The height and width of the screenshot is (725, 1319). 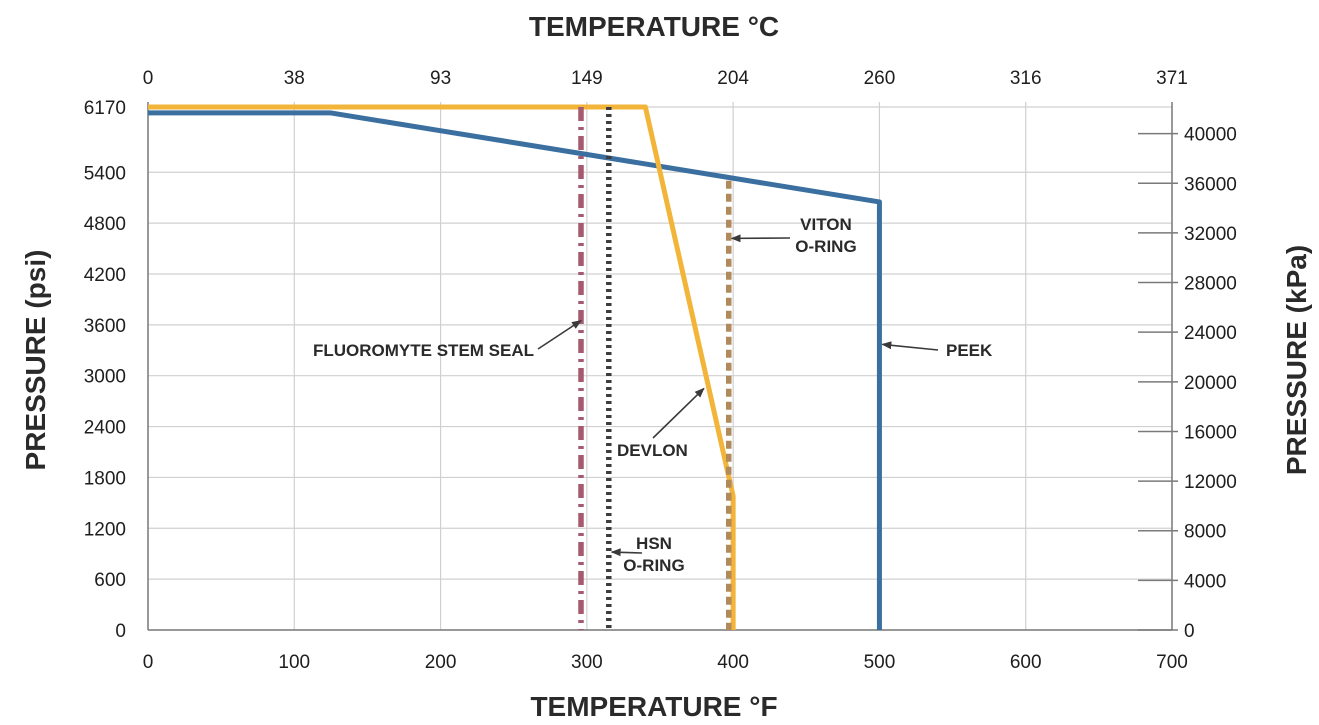 What do you see at coordinates (110, 580) in the screenshot?
I see `y-tick-label: 600` at bounding box center [110, 580].